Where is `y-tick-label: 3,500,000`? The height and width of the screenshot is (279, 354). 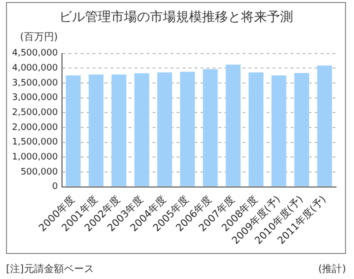
y-tick-label: 3,500,000 is located at coordinates (35, 83).